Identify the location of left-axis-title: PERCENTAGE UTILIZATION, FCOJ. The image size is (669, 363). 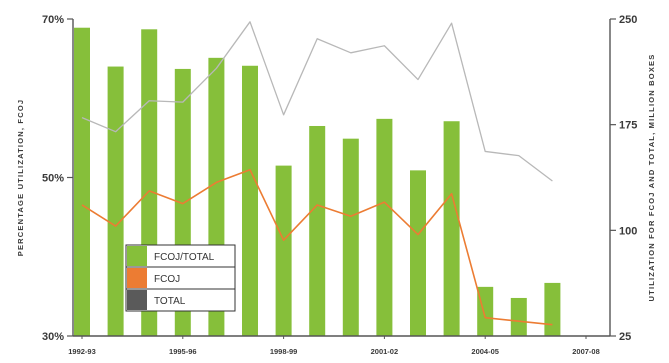
(20, 178).